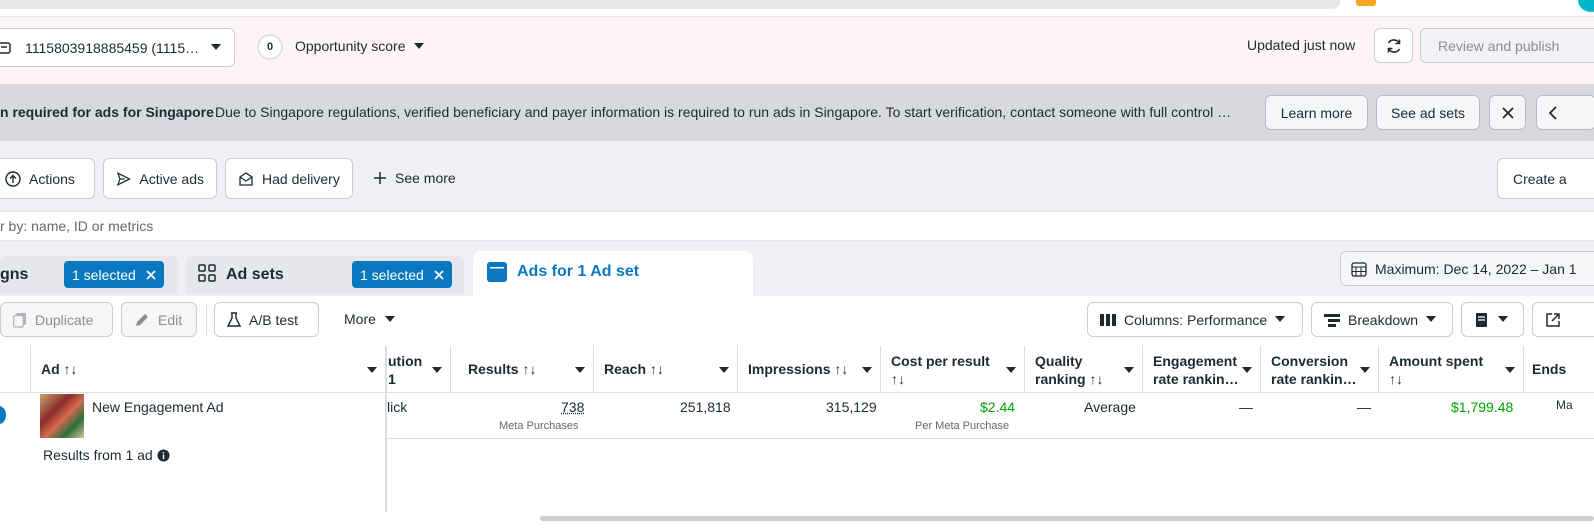  Describe the element at coordinates (170, 320) in the screenshot. I see `edit-label: Edit` at that location.